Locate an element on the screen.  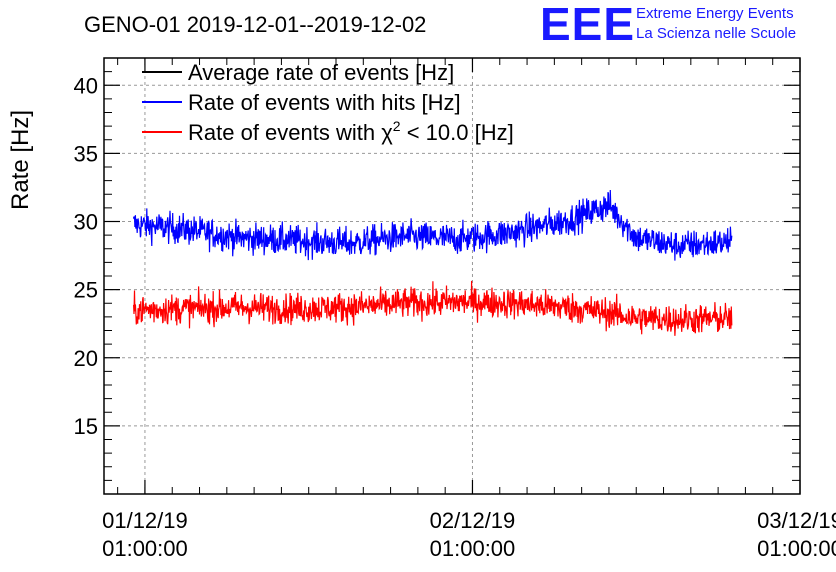
x-tick-date-label: 01/12/19 is located at coordinates (145, 520).